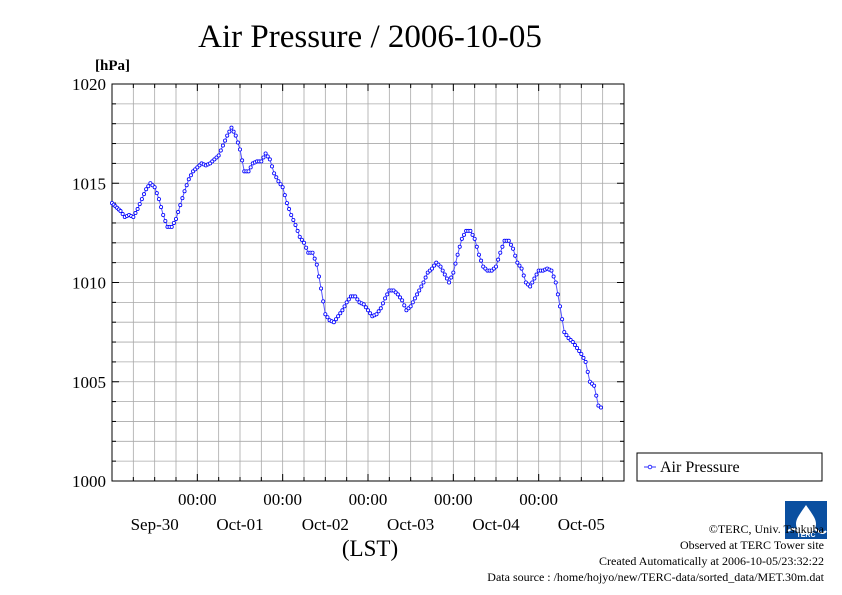 The image size is (842, 595). Describe the element at coordinates (325, 524) in the screenshot. I see `x-date-label: Oct-02` at that location.